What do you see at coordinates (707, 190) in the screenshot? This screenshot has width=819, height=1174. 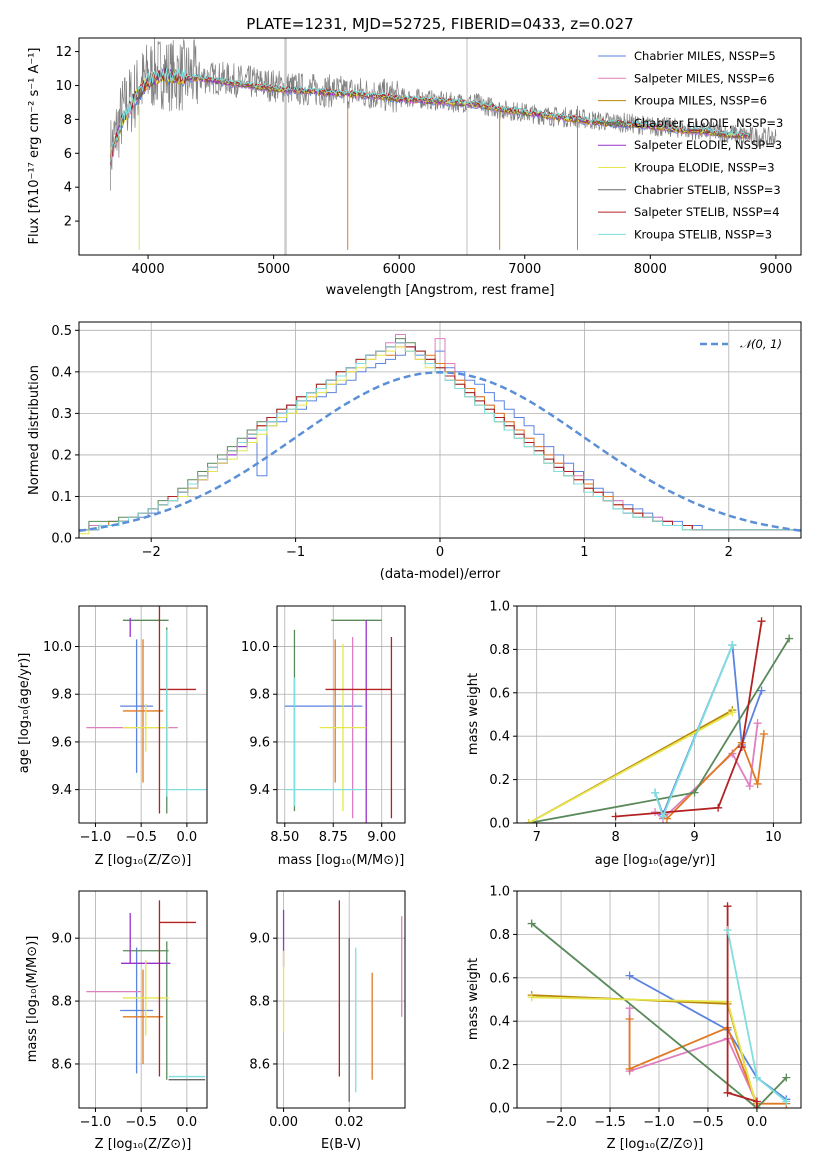 I see `spectrum-legend-label: Chabrier STELIB, NSSP=3` at bounding box center [707, 190].